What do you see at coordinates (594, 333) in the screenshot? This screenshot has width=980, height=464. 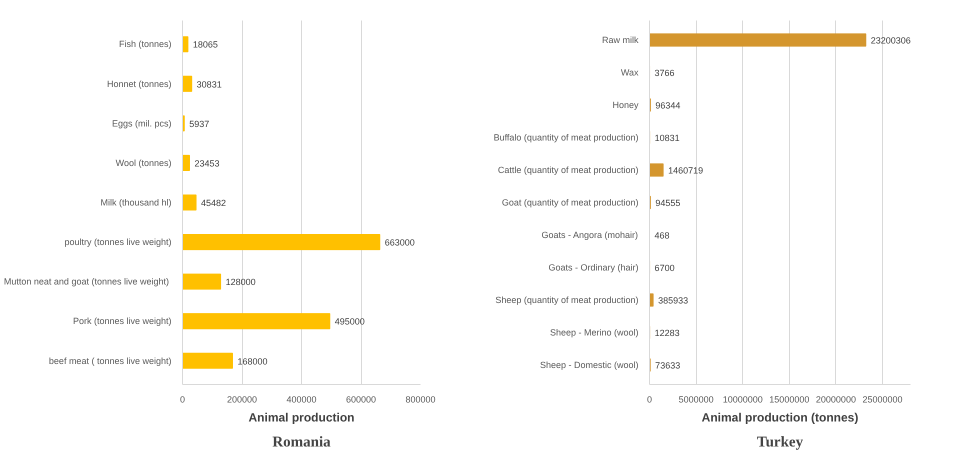 I see `y-tick-label: Sheep - Merino (wool)` at bounding box center [594, 333].